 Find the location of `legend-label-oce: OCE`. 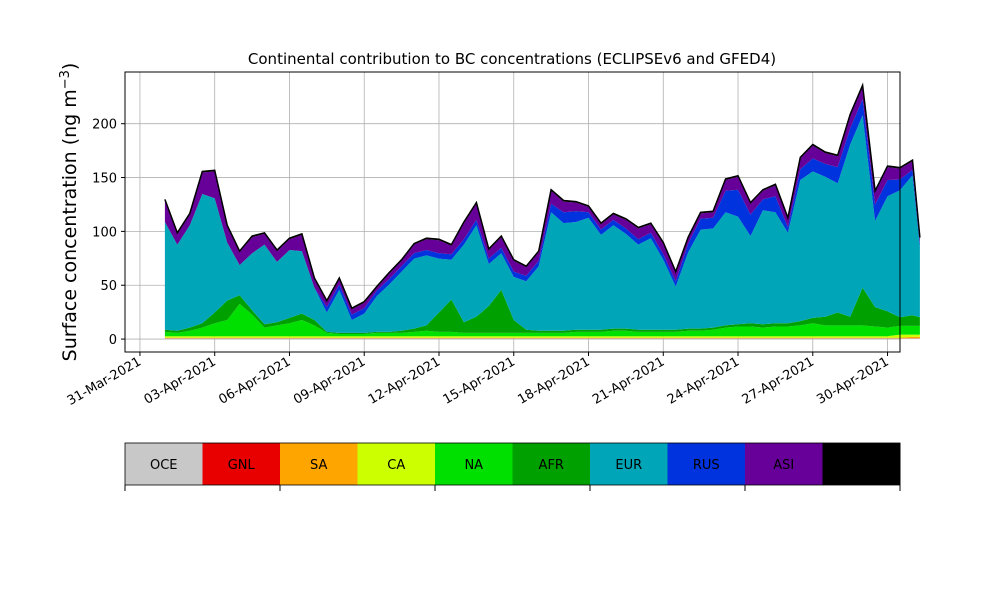

legend-label-oce: OCE is located at coordinates (164, 465).